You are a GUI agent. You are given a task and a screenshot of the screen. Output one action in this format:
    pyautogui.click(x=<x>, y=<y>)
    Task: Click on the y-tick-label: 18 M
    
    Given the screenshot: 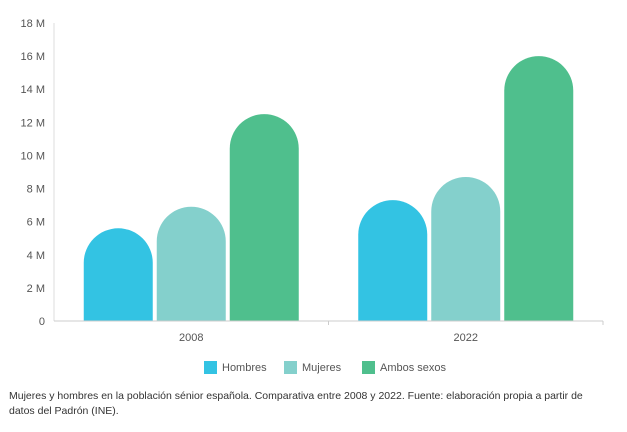 What is the action you would take?
    pyautogui.click(x=33, y=24)
    